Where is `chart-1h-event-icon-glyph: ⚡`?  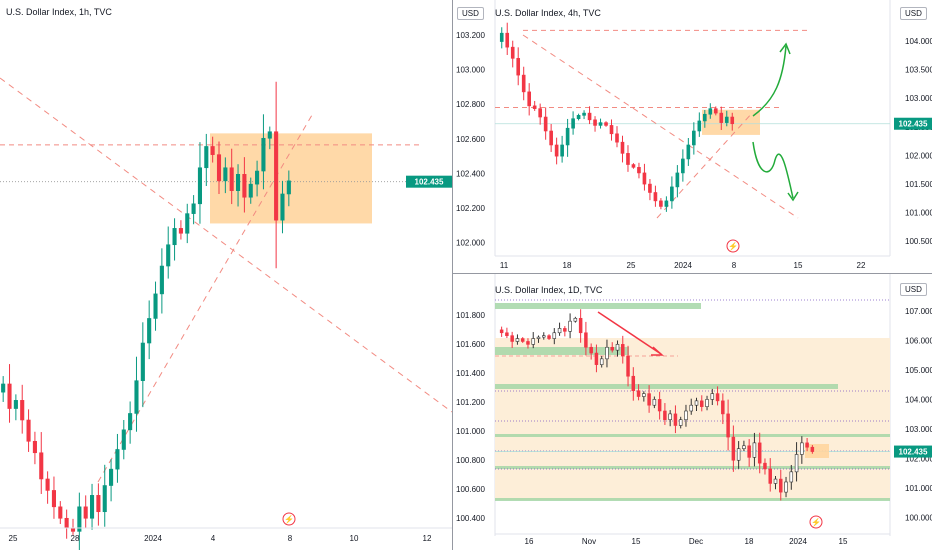 chart-1h-event-icon-glyph: ⚡ is located at coordinates (289, 519).